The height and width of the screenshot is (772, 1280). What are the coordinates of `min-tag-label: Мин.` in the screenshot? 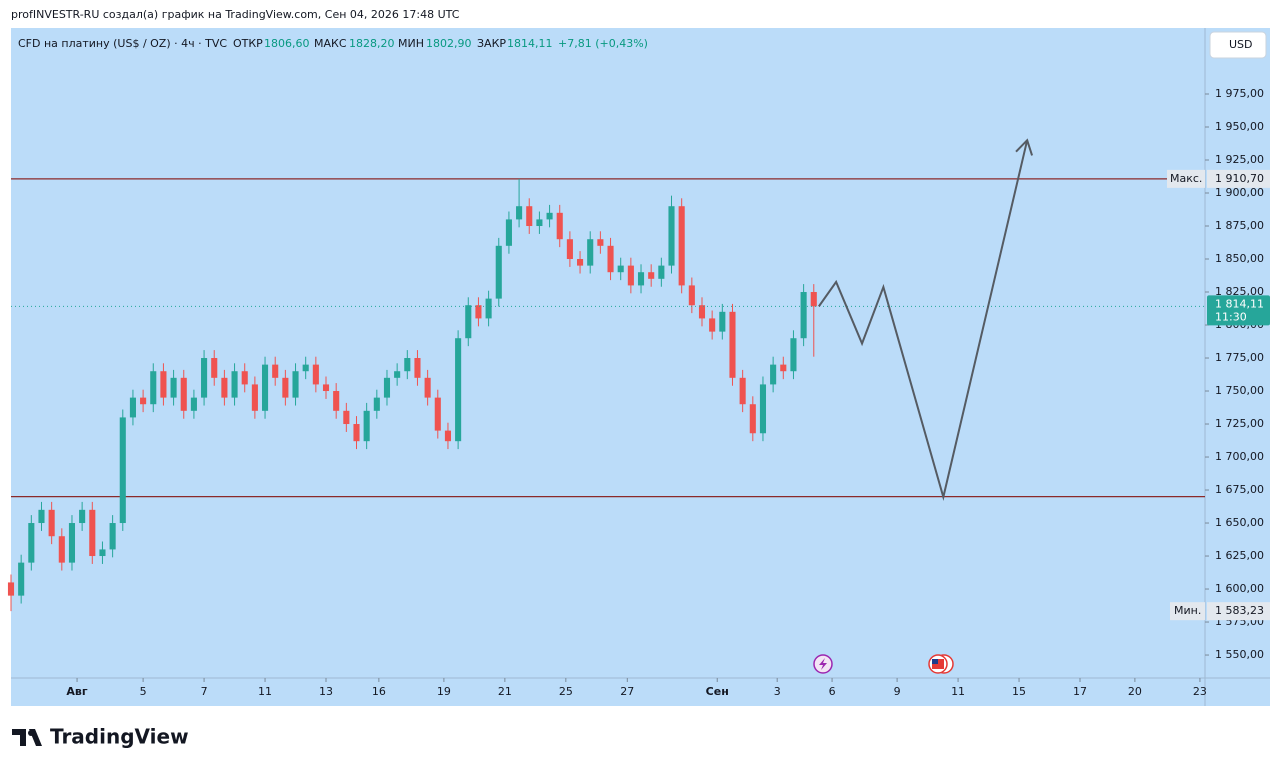 It's located at (1187, 610).